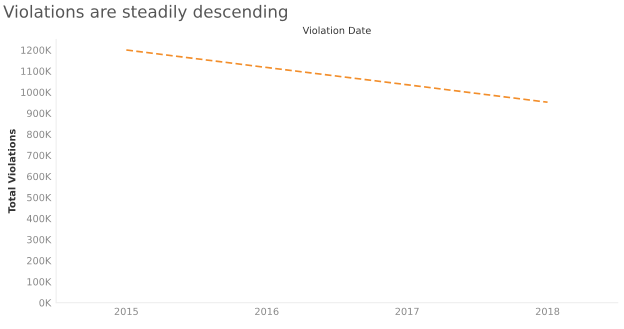 Image resolution: width=624 pixels, height=329 pixels. What do you see at coordinates (39, 218) in the screenshot?
I see `y-tick-label: 400K` at bounding box center [39, 218].